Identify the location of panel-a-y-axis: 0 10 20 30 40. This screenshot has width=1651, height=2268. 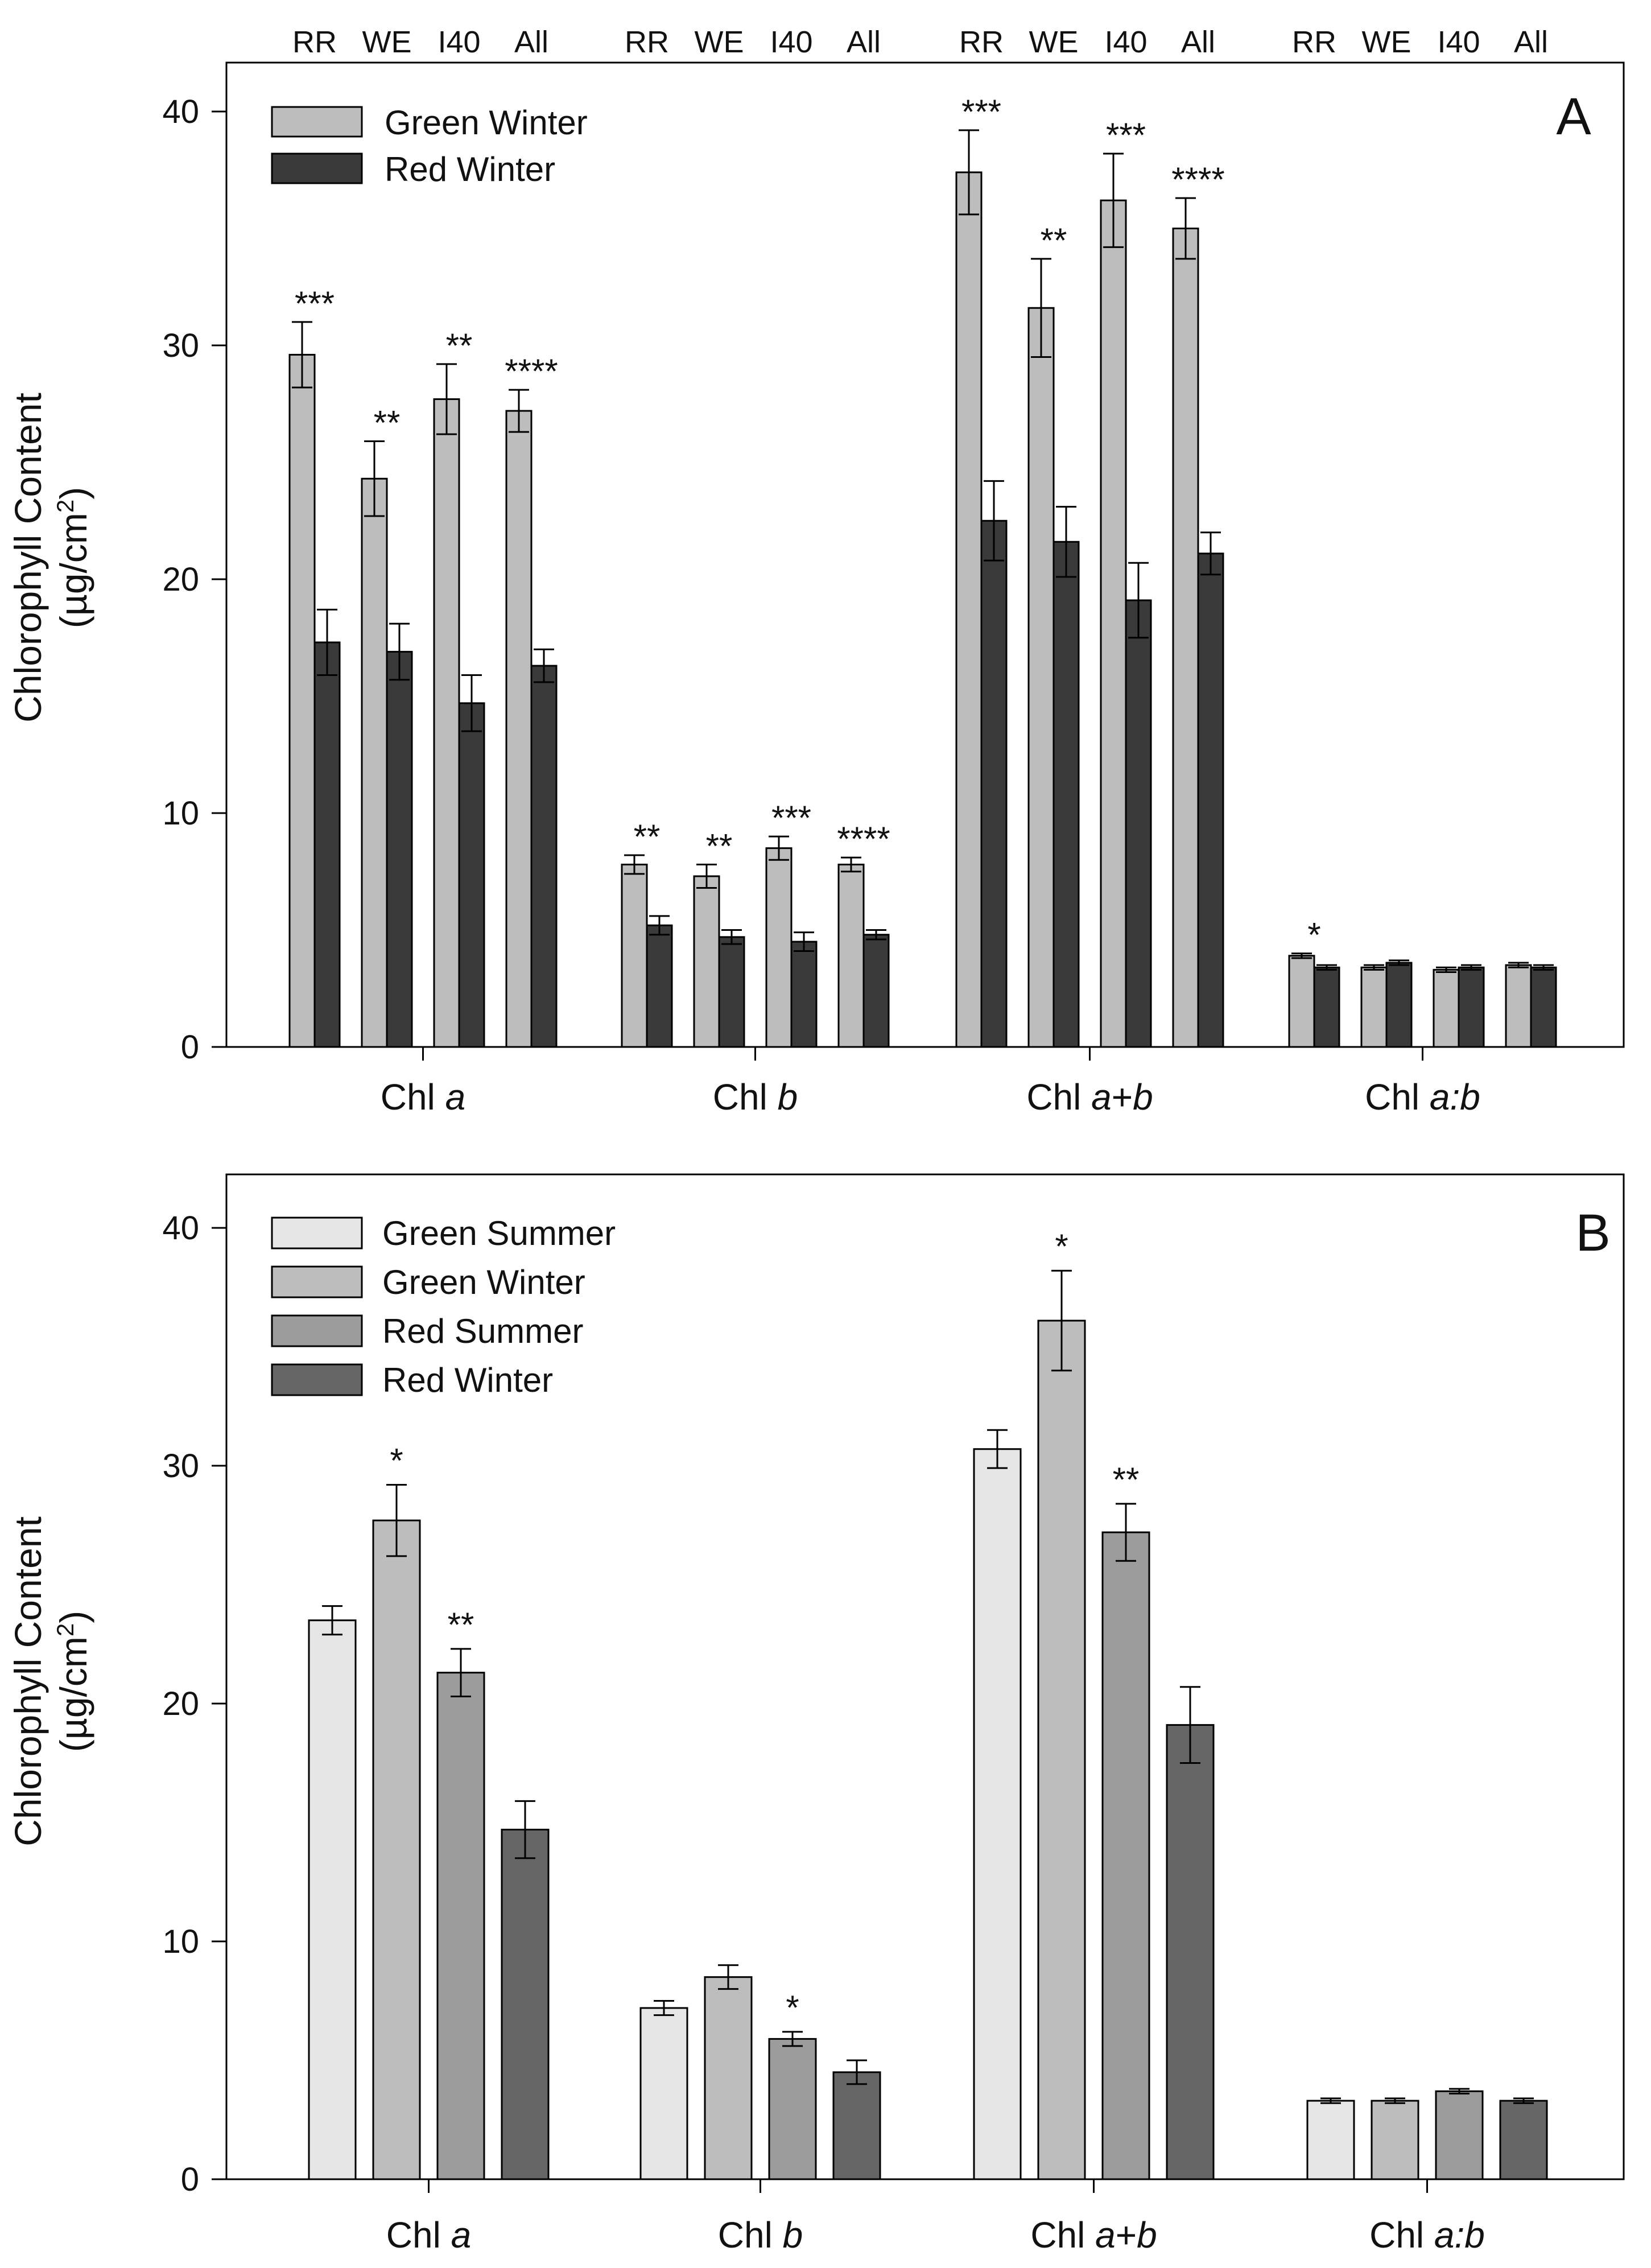
(194, 580).